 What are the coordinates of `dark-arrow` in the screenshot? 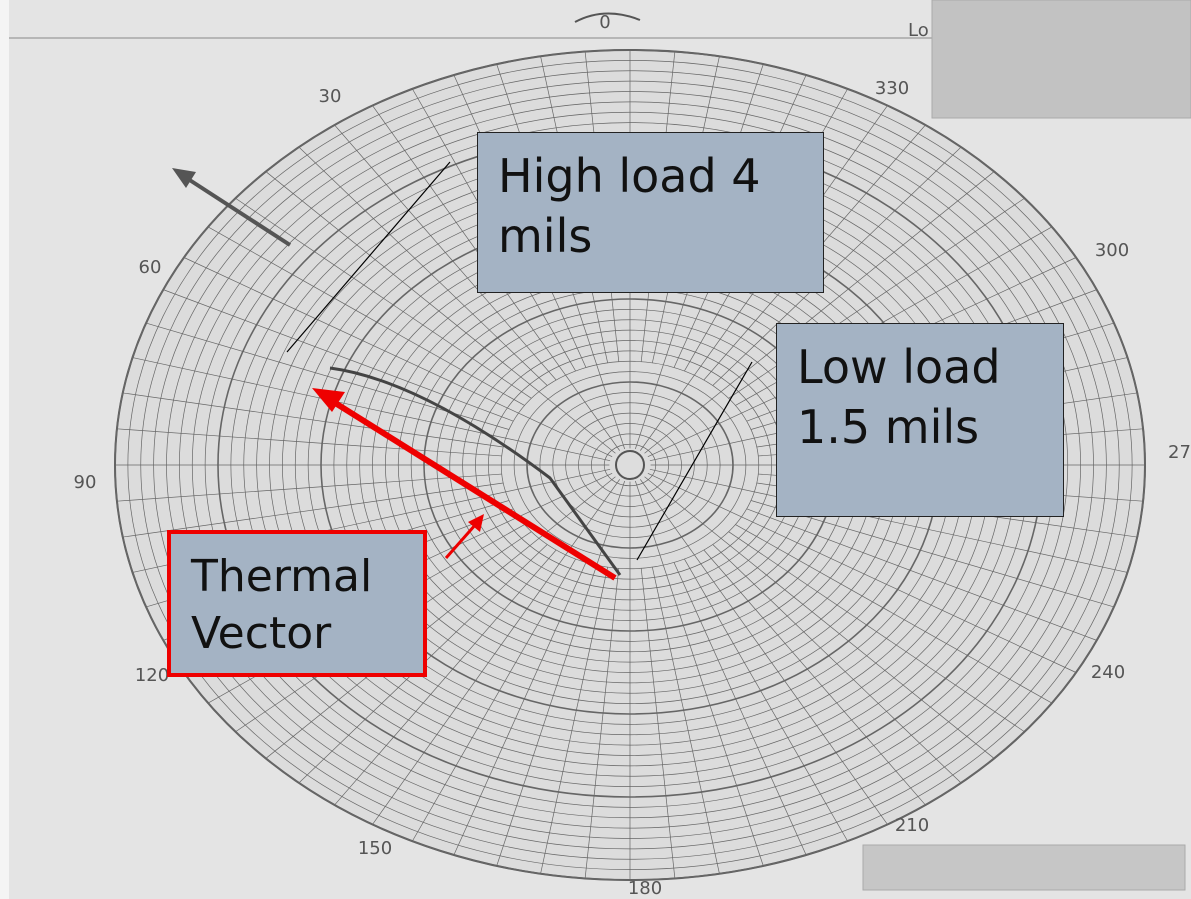 It's located at (237, 211).